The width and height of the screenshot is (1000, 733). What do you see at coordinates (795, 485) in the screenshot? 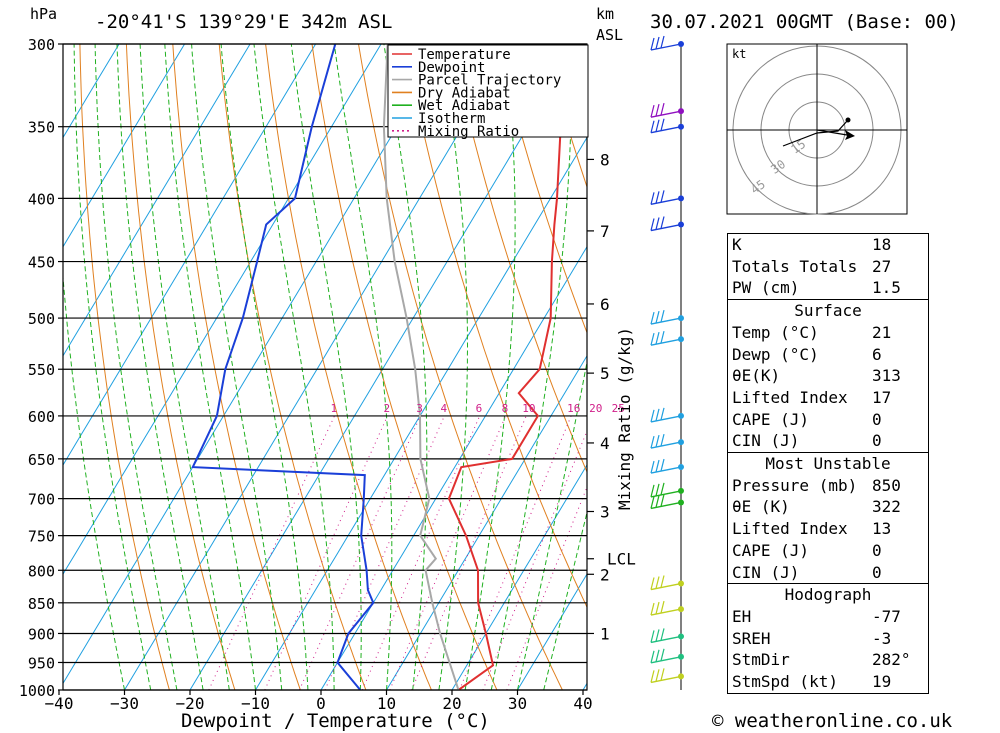
I see `mu-pressure-label: Pressure (mb)` at bounding box center [795, 485].